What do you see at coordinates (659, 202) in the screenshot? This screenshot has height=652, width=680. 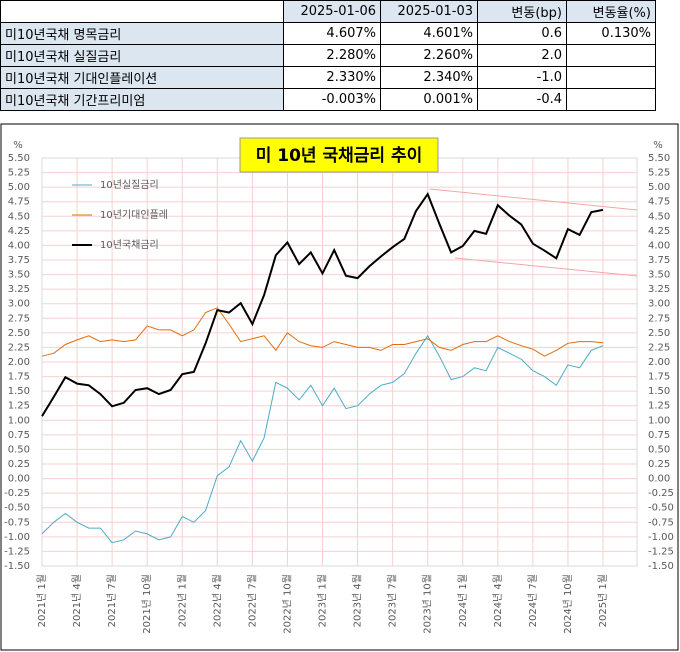 I see `y2-tick-label: 4.75` at bounding box center [659, 202].